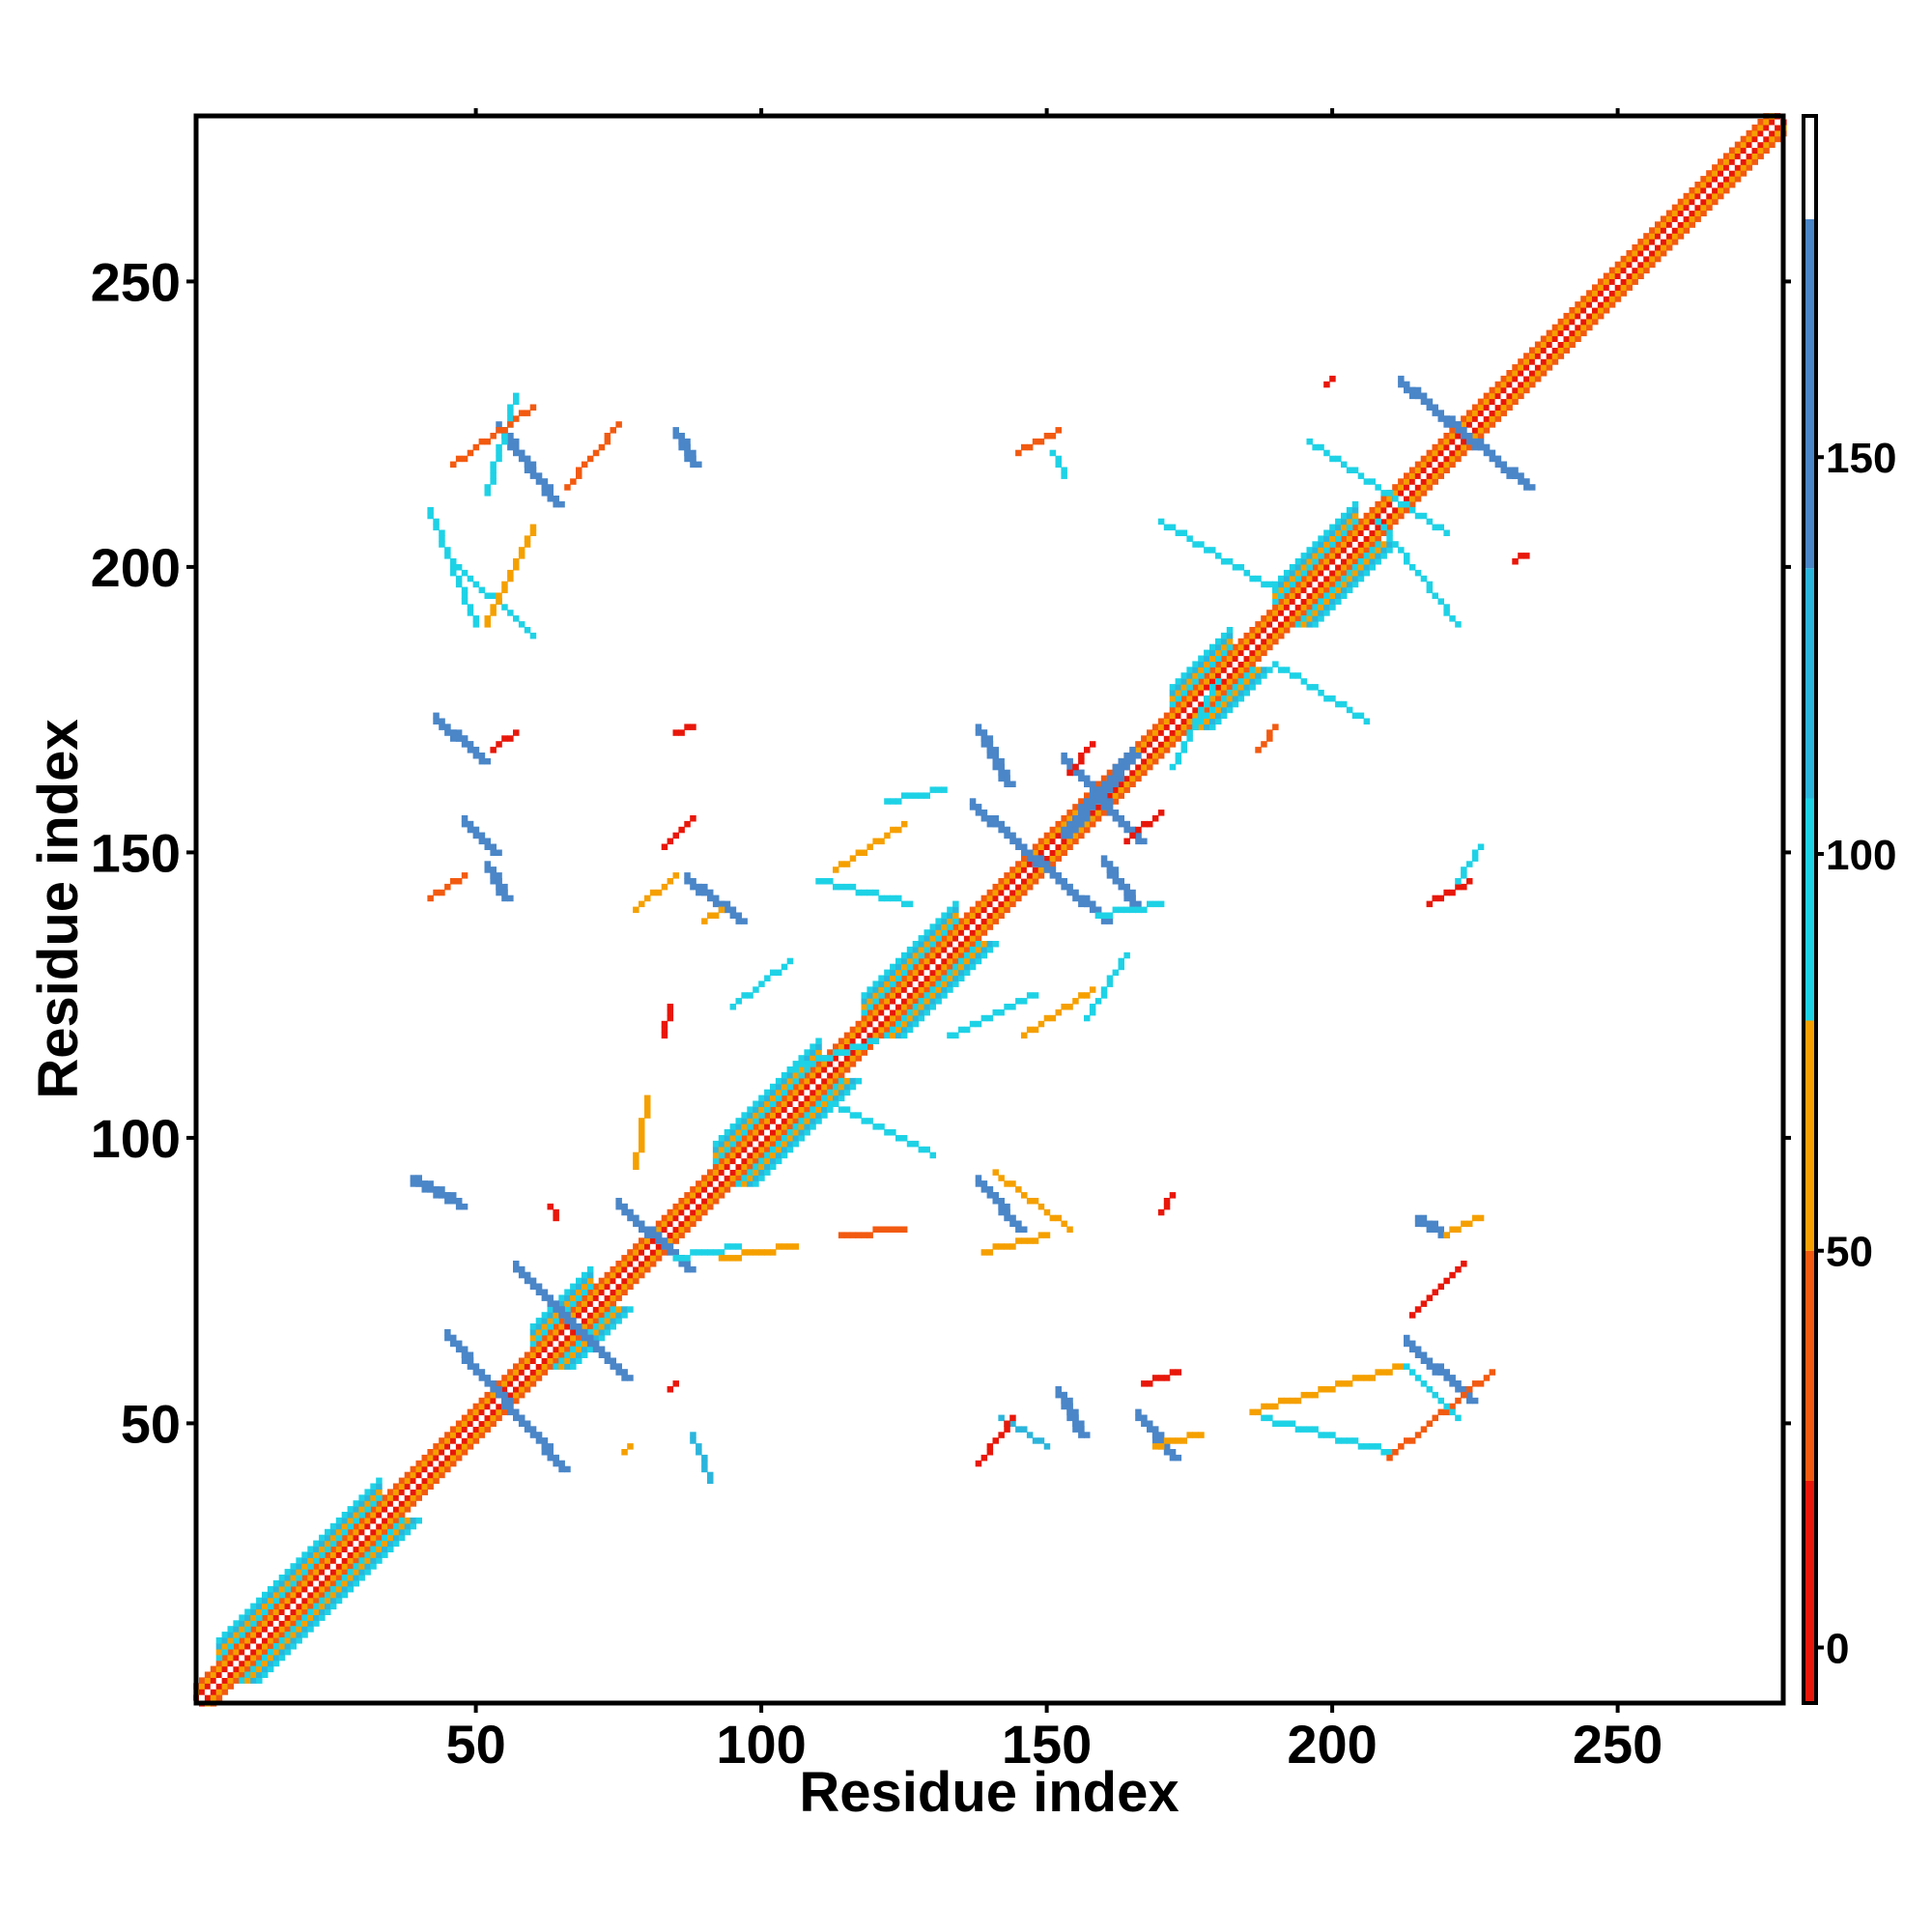 This screenshot has height=1932, width=1932. Describe the element at coordinates (1810, 683) in the screenshot. I see `colorbar-band` at that location.